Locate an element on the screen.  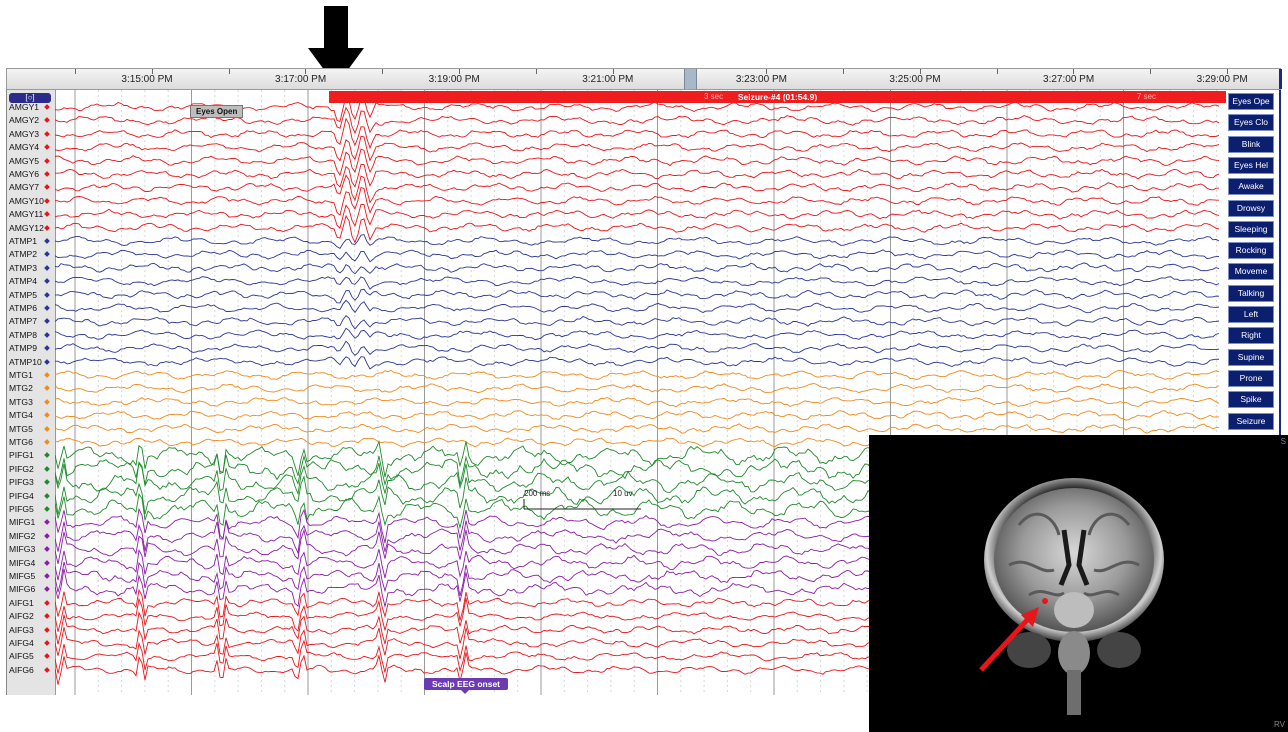
event-button: Sleeping is located at coordinates (1251, 229).